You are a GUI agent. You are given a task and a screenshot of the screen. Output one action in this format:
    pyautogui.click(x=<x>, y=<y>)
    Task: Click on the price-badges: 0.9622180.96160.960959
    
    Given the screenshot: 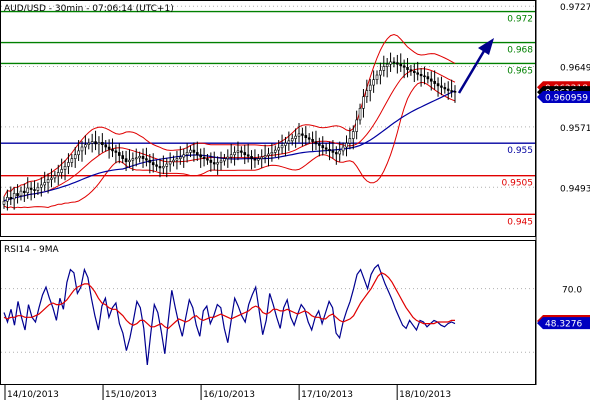 What is the action you would take?
    pyautogui.click(x=563, y=92)
    